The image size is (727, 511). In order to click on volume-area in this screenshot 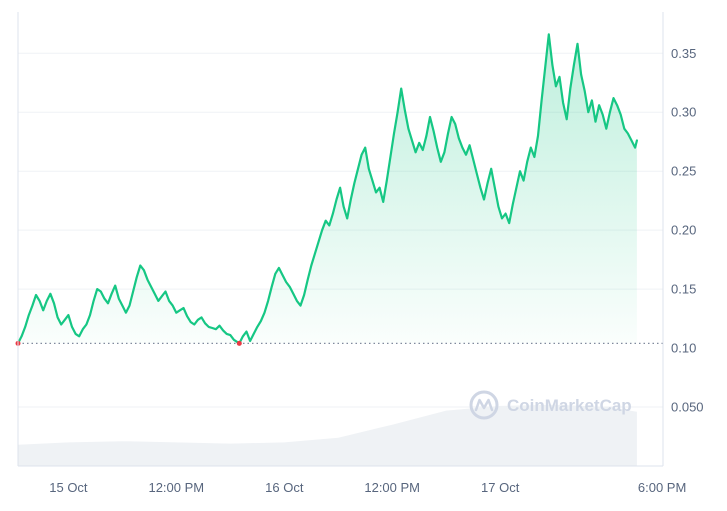, I will do `click(327, 435)`.